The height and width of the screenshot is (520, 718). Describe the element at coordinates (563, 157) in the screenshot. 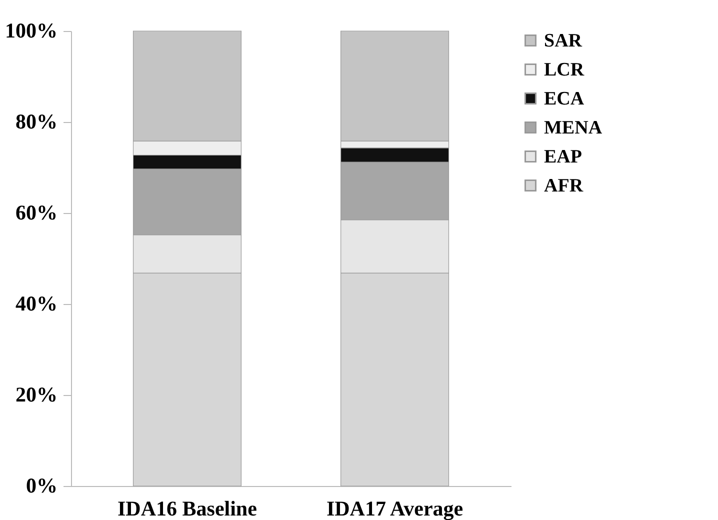

I see `legend-label: EAP` at that location.